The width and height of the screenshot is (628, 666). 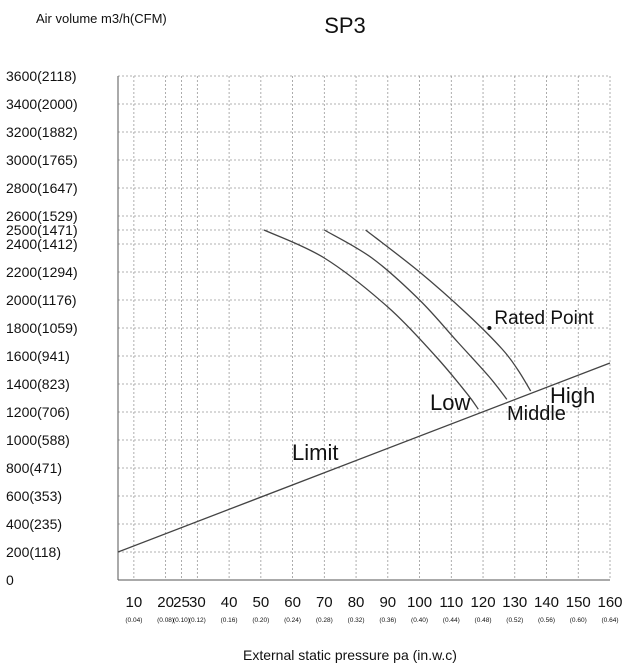 What do you see at coordinates (451, 620) in the screenshot?
I see `x-tick-sublabel: (0.44)` at bounding box center [451, 620].